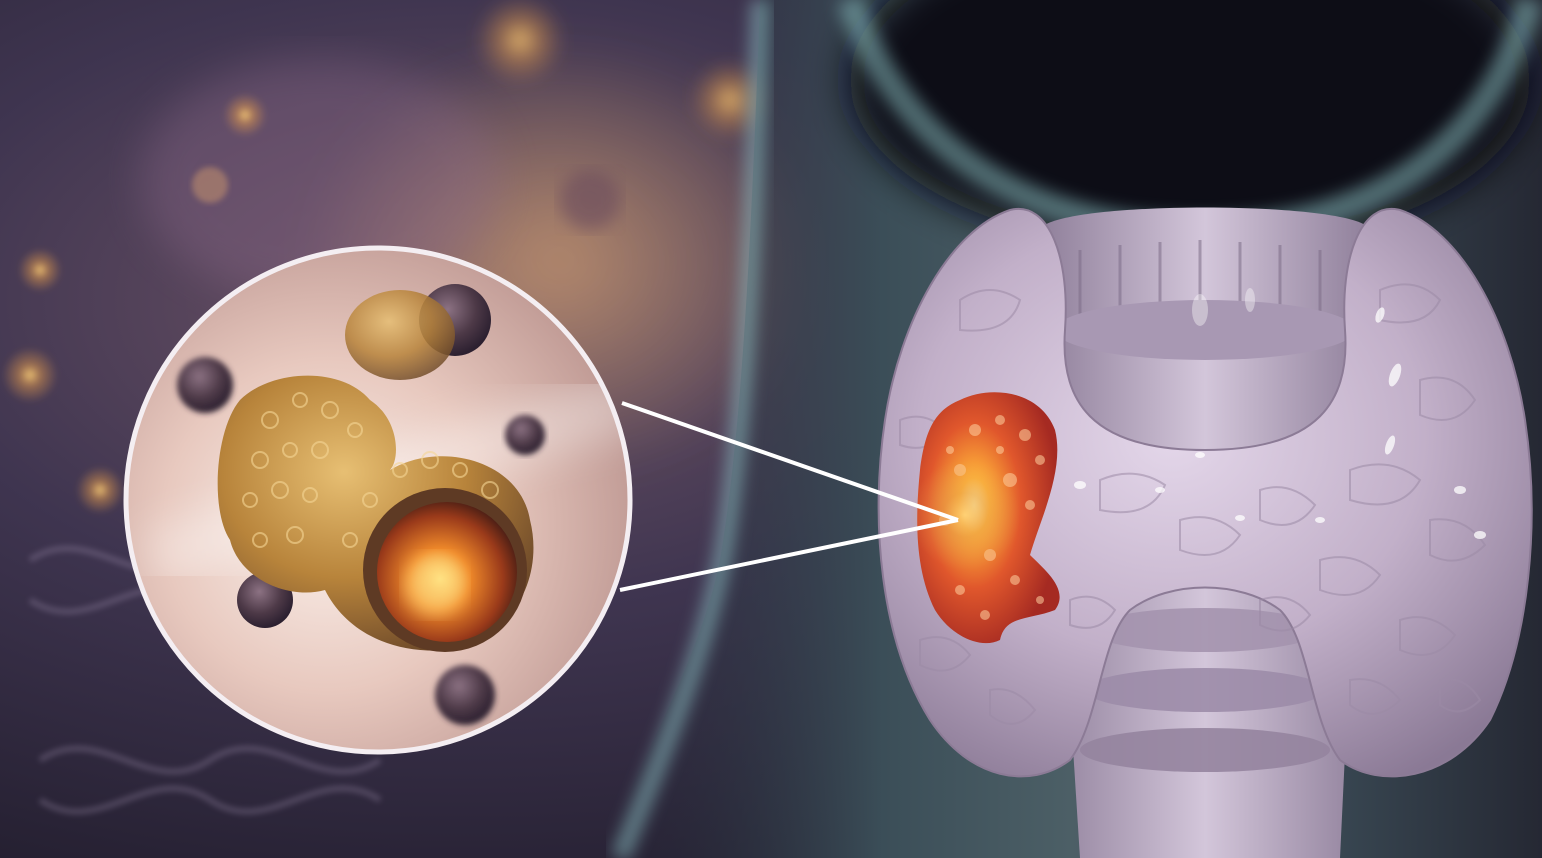 Image resolution: width=1542 pixels, height=858 pixels. Describe the element at coordinates (789, 496) in the screenshot. I see `callout-lines` at that location.